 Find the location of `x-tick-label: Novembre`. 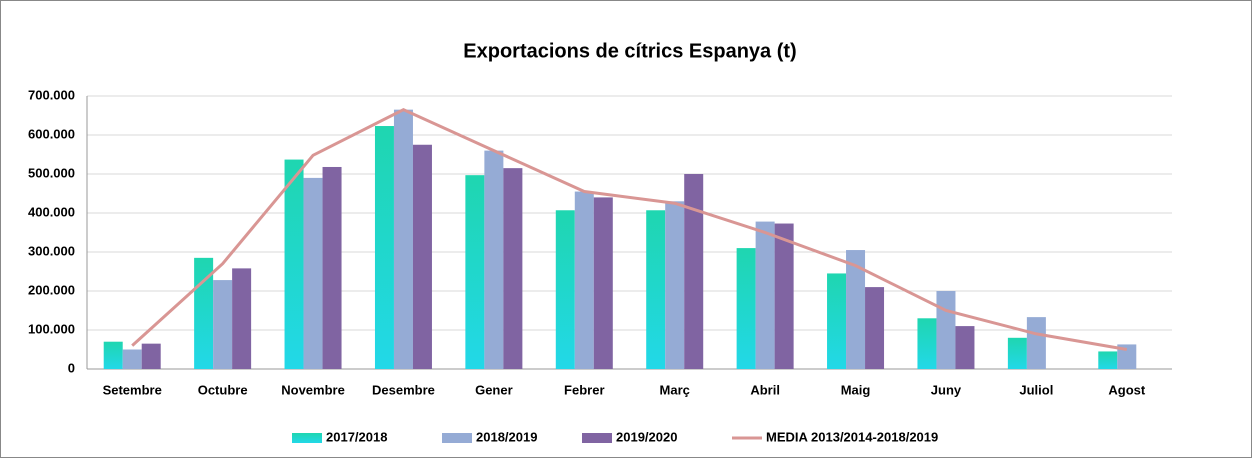

x-tick-label: Novembre is located at coordinates (313, 389).